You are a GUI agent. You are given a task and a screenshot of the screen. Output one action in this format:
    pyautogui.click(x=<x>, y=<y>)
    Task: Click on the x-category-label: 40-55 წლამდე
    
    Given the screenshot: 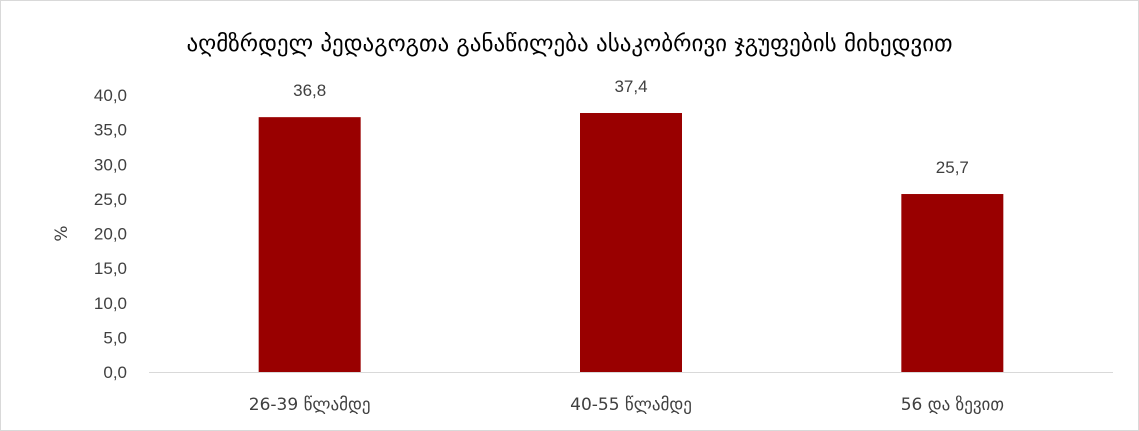 What is the action you would take?
    pyautogui.click(x=631, y=405)
    